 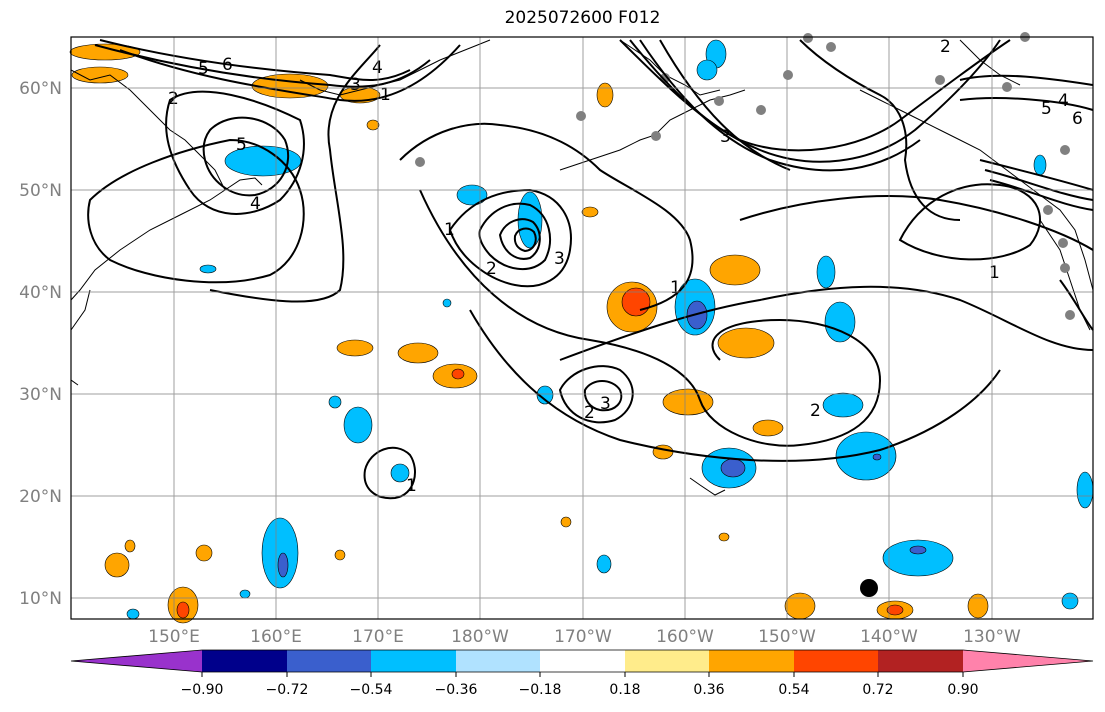 What do you see at coordinates (276, 637) in the screenshot?
I see `svg-text: 160°E` at bounding box center [276, 637].